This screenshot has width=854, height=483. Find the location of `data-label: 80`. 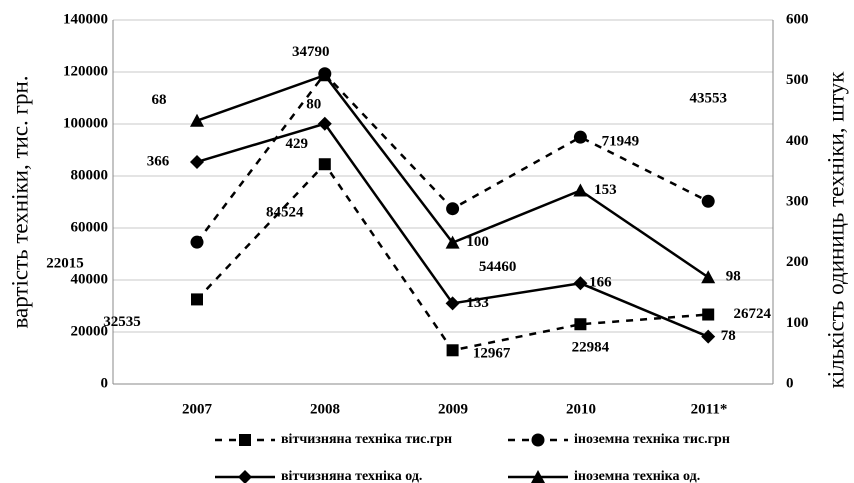

data-label: 80 is located at coordinates (313, 105).